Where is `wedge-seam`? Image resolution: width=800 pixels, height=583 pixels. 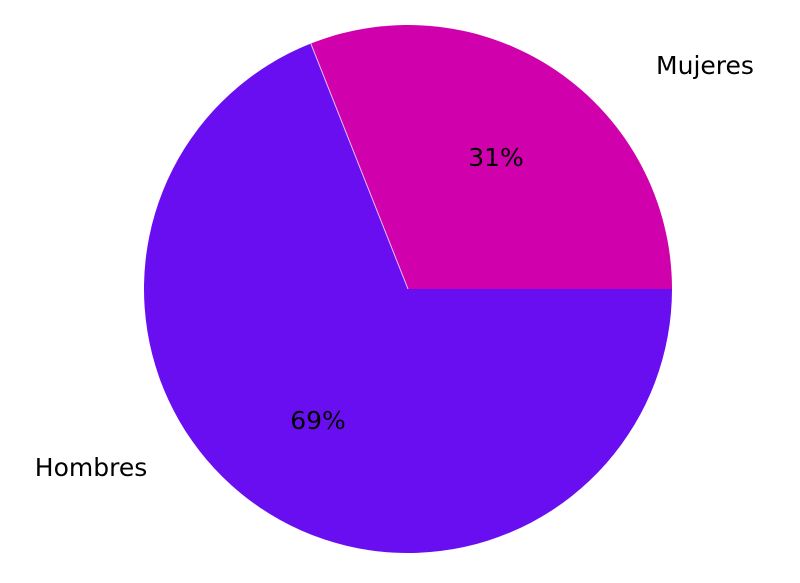 wedge-seam is located at coordinates (359, 166).